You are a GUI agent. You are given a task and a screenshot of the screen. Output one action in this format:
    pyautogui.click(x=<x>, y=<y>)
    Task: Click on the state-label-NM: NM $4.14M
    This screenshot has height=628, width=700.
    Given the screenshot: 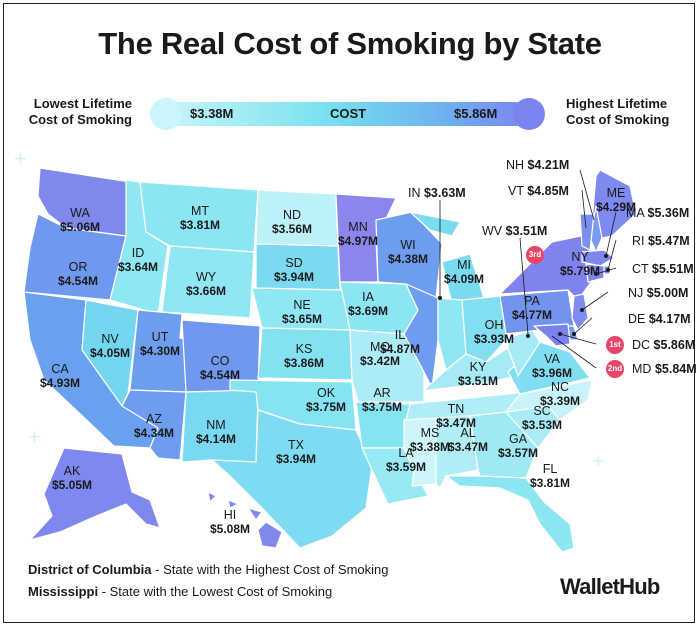 What is the action you would take?
    pyautogui.click(x=216, y=432)
    